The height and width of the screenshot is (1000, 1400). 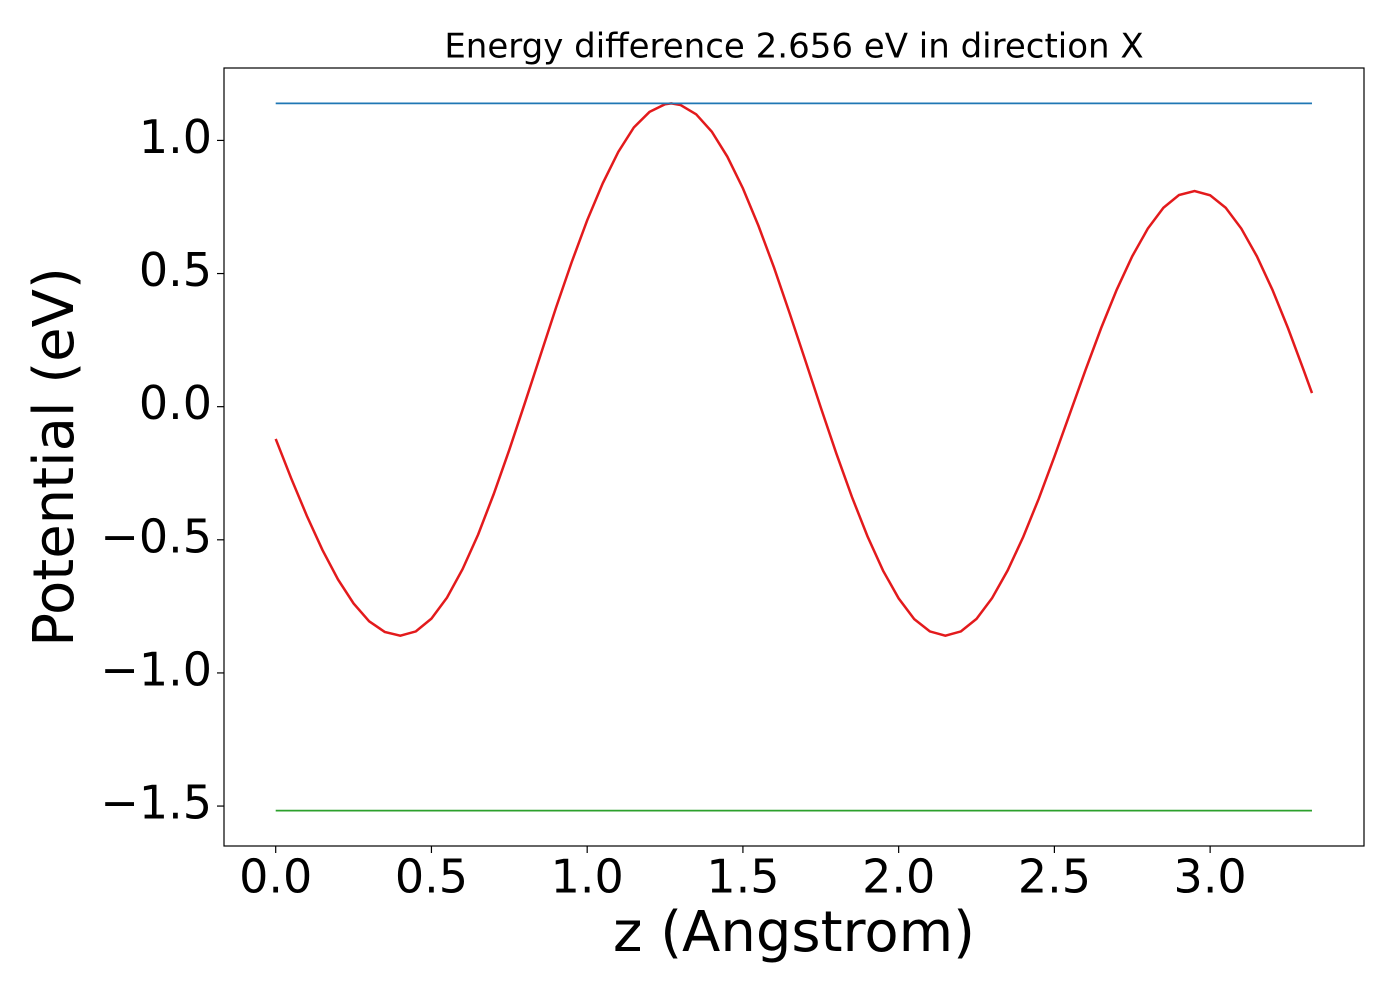 I want to click on y-tick-label: −0.5, so click(x=156, y=536).